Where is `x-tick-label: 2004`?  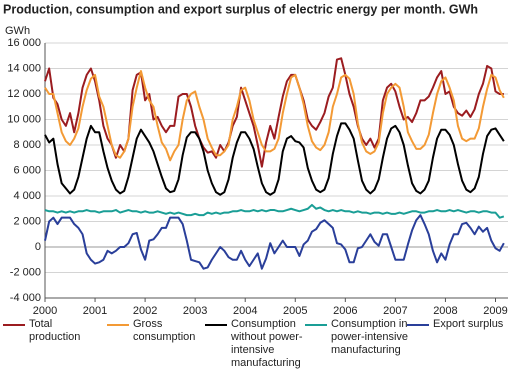 x-tick-label: 2004 is located at coordinates (245, 311).